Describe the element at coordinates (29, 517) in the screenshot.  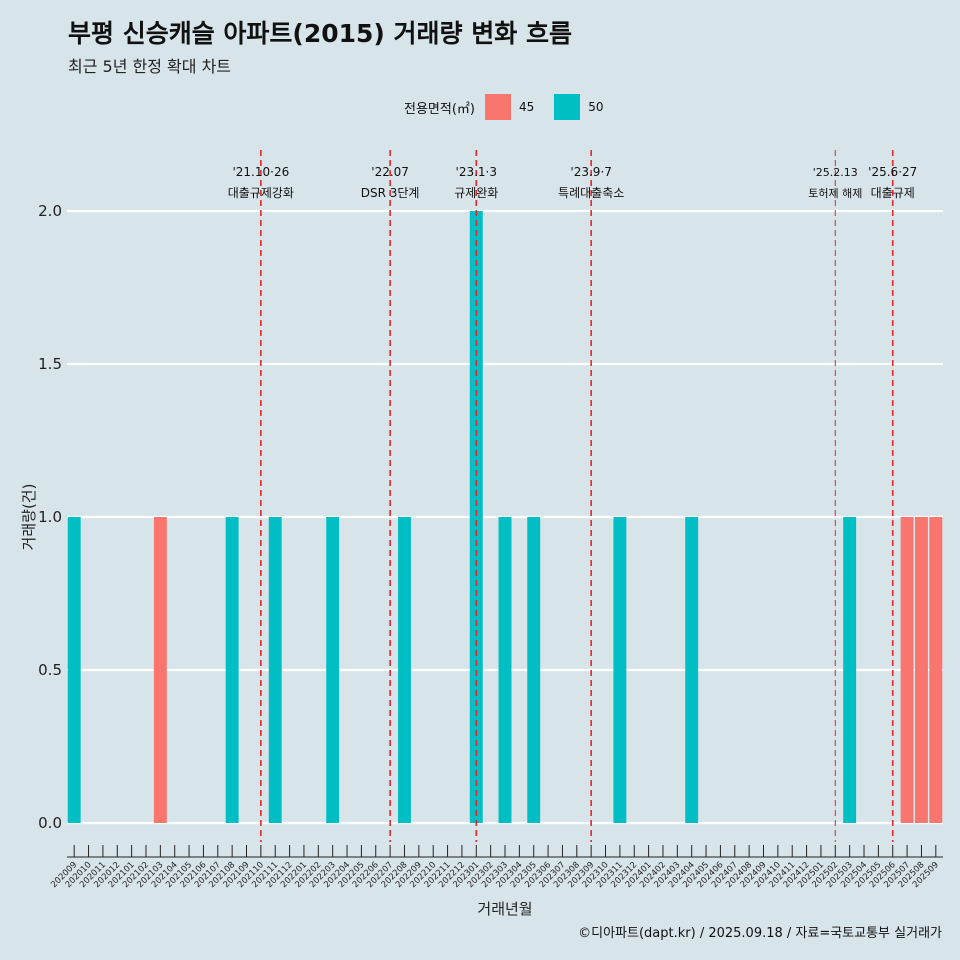
I see `y-axis-title: 거래량(건)` at that location.